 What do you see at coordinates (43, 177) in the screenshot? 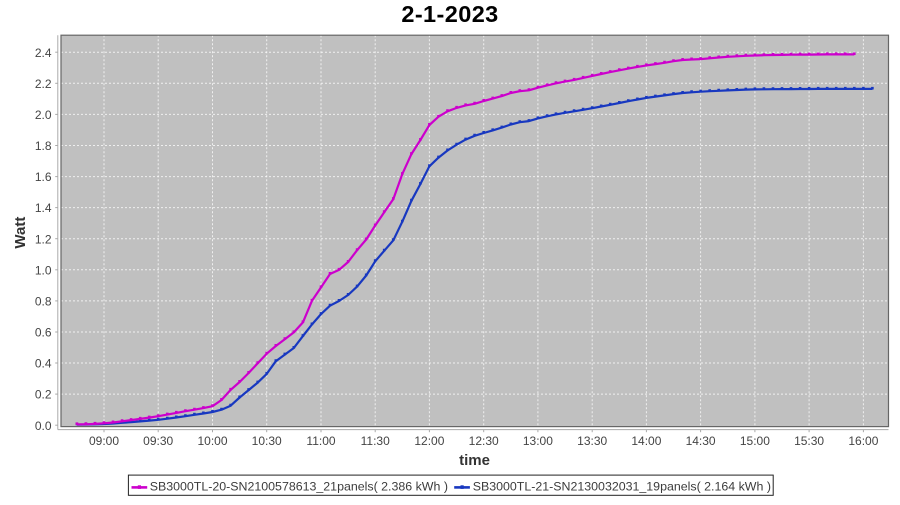
I see `svg-text: 1.6` at bounding box center [43, 177].